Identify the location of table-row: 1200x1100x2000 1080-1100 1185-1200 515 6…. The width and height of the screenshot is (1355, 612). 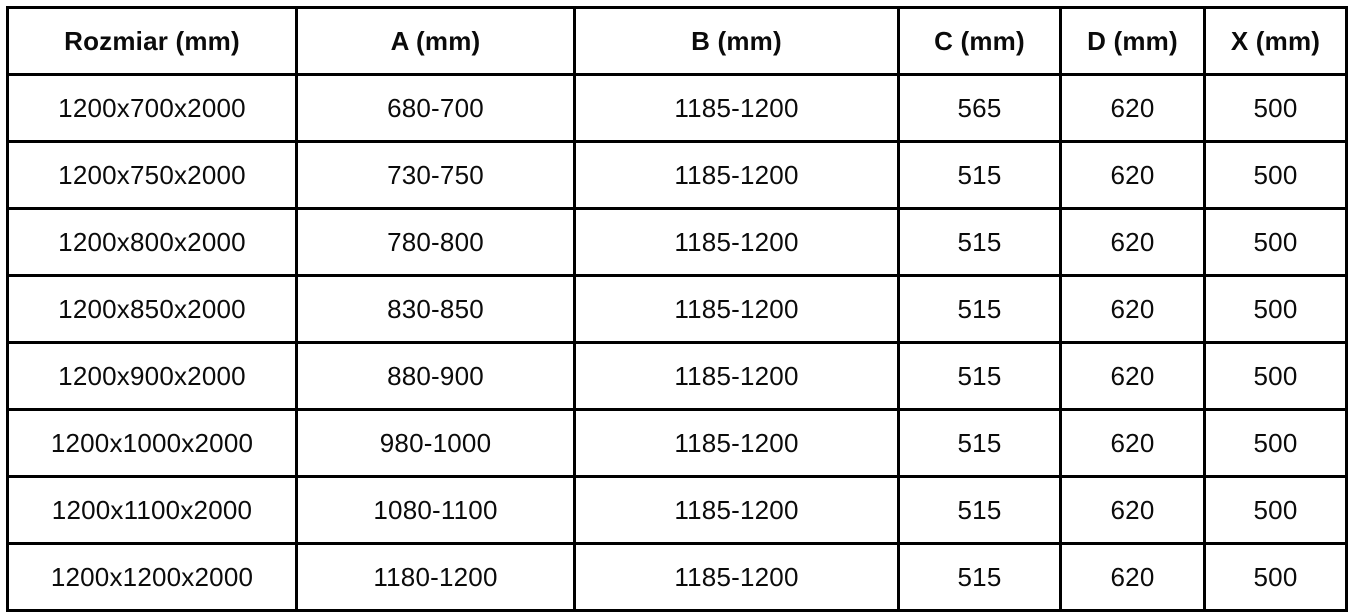
(677, 510).